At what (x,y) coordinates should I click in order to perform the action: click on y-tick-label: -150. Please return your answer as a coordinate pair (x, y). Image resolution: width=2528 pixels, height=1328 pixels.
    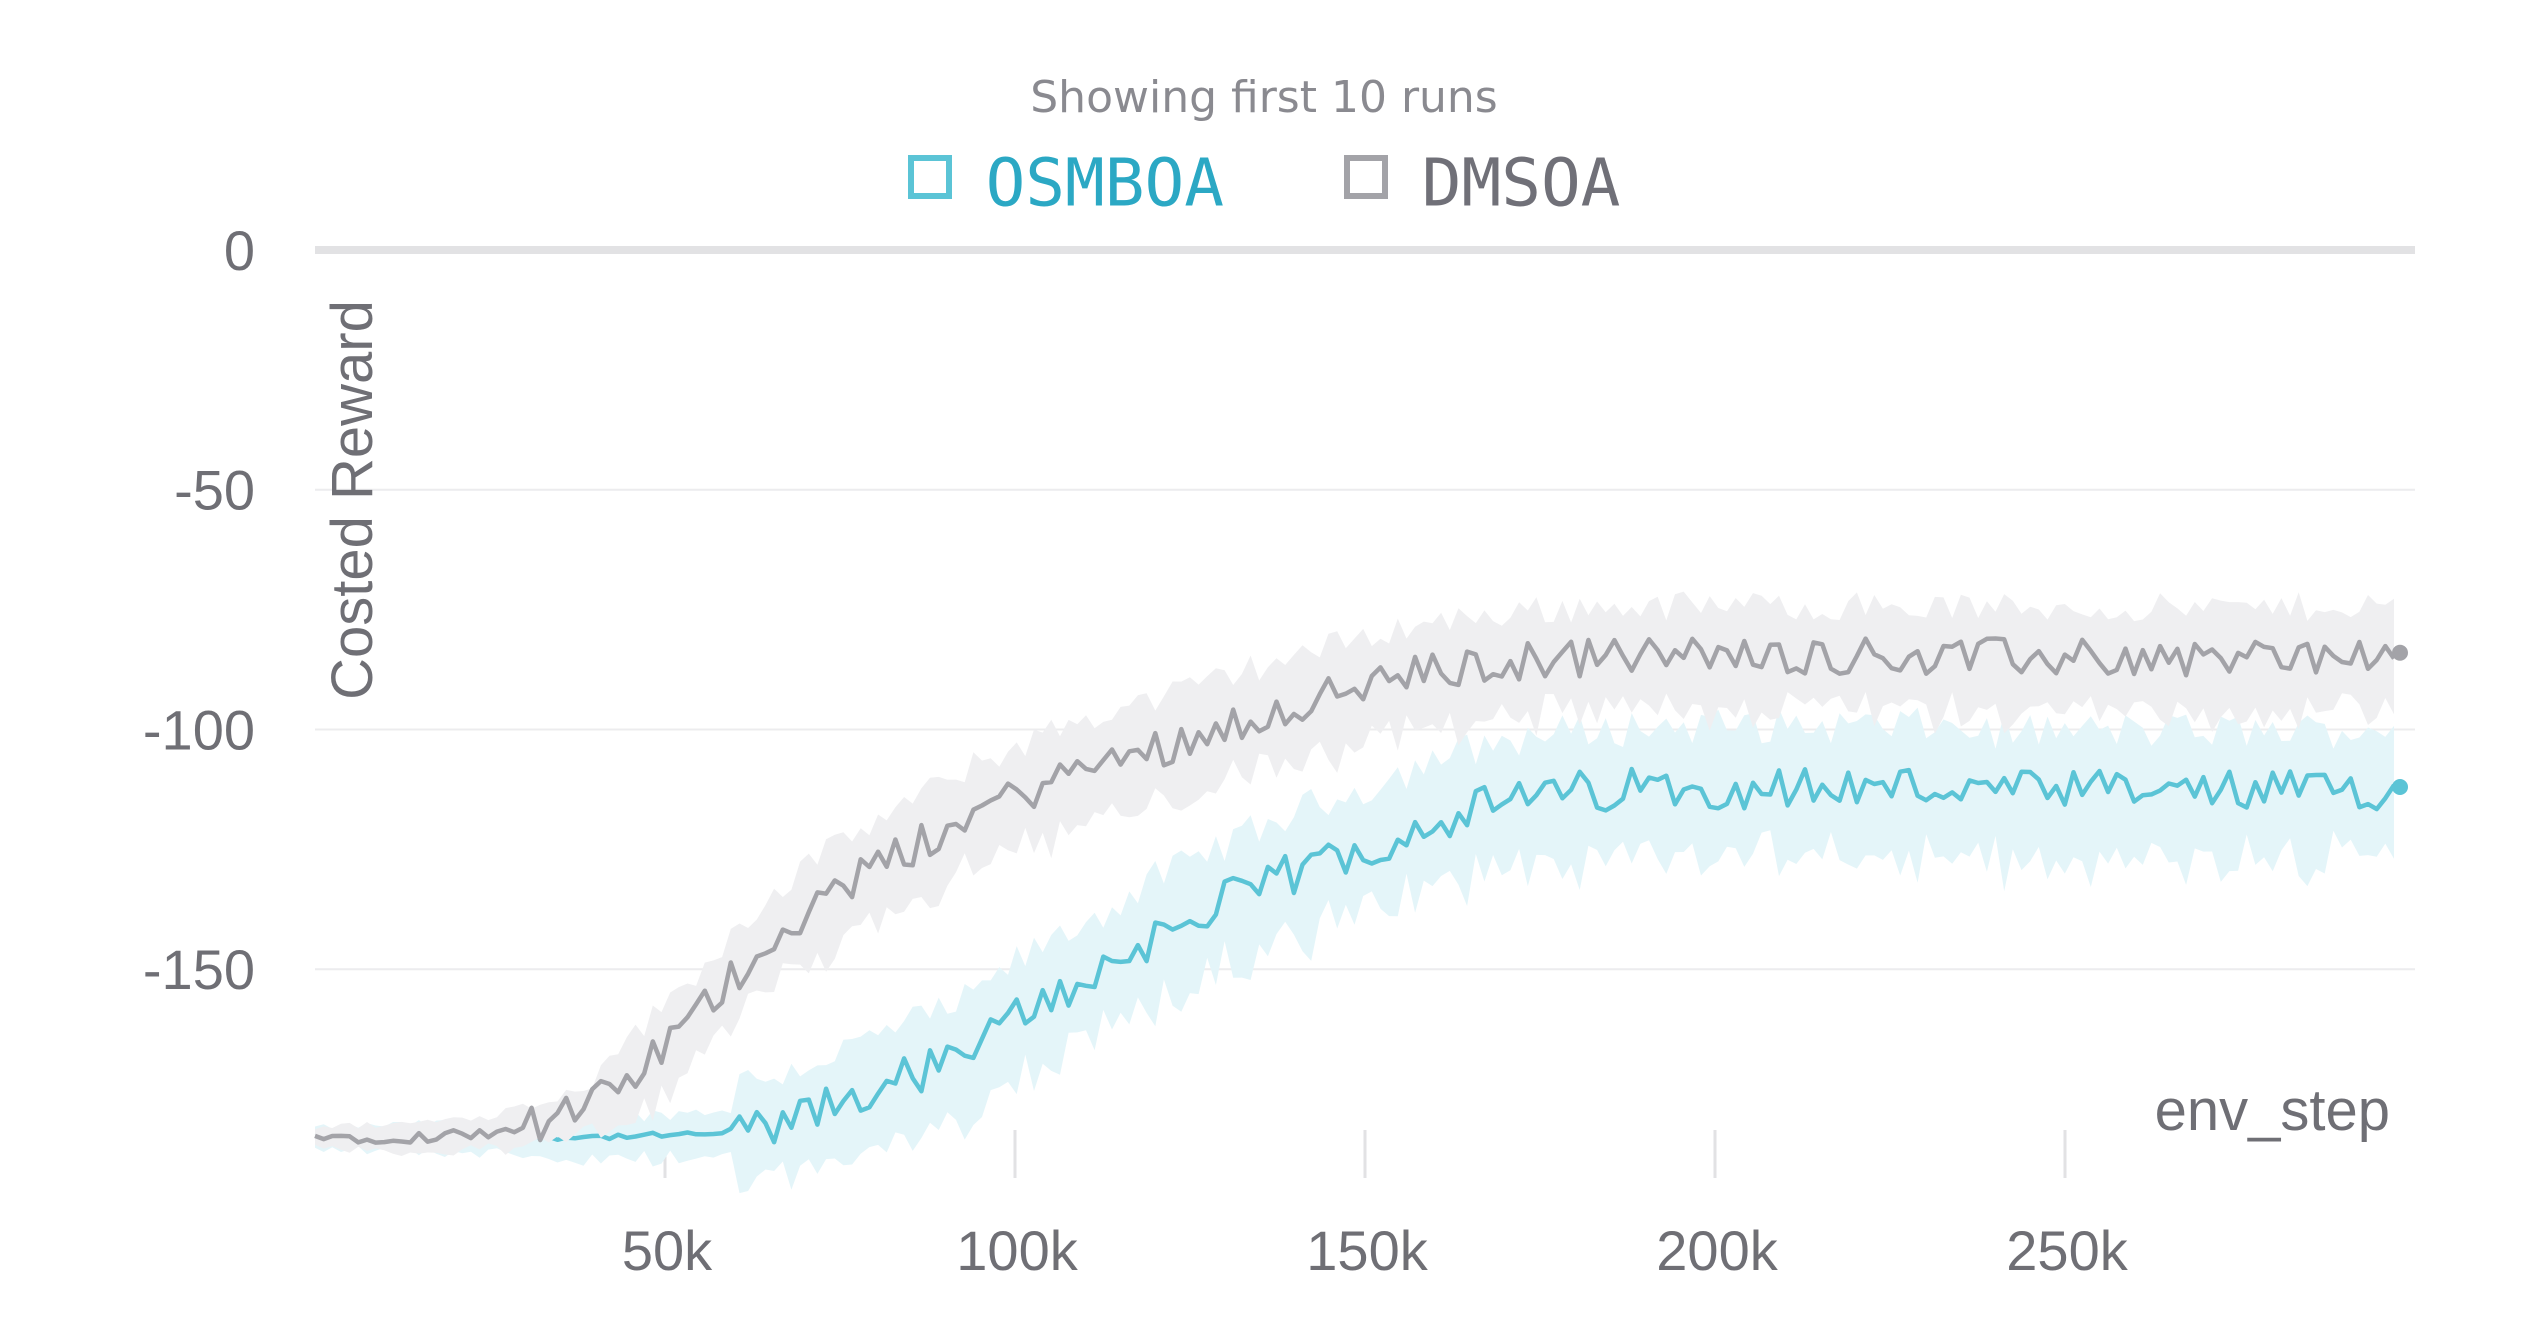
    Looking at the image, I should click on (199, 969).